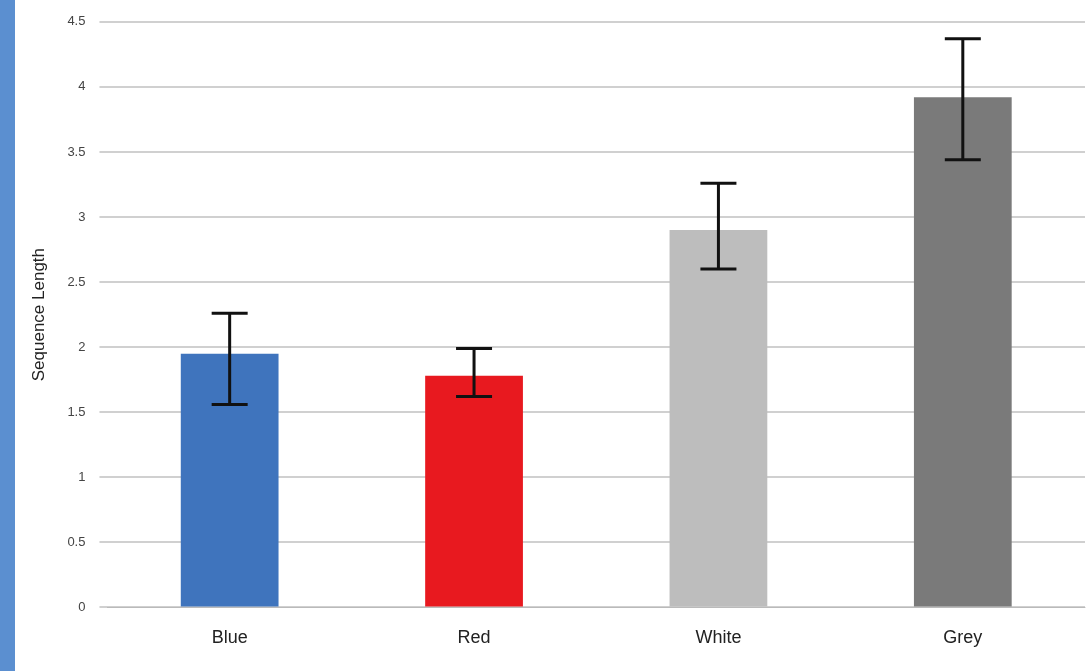 Image resolution: width=1090 pixels, height=671 pixels. What do you see at coordinates (82, 216) in the screenshot?
I see `y-tick-label: 3` at bounding box center [82, 216].